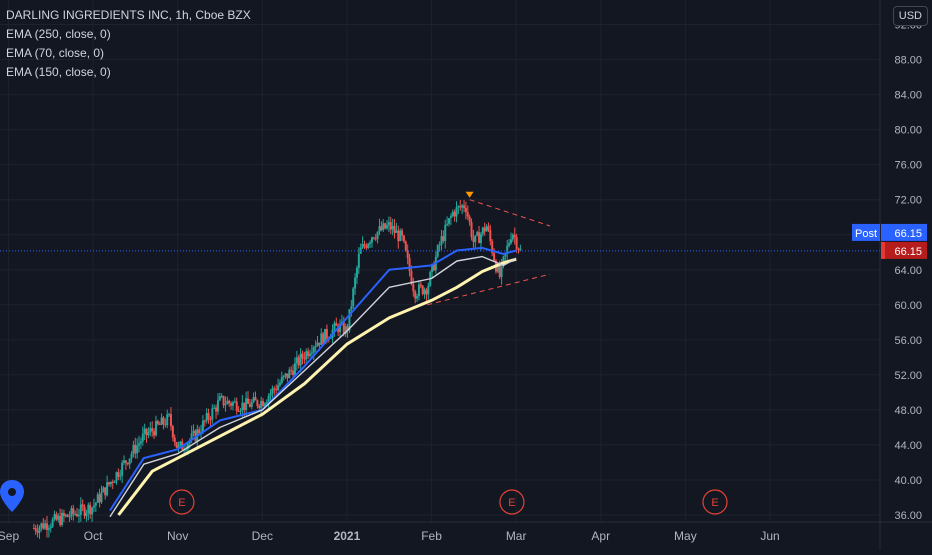  Describe the element at coordinates (908, 271) in the screenshot. I see `y-tick-label: 64.00` at that location.